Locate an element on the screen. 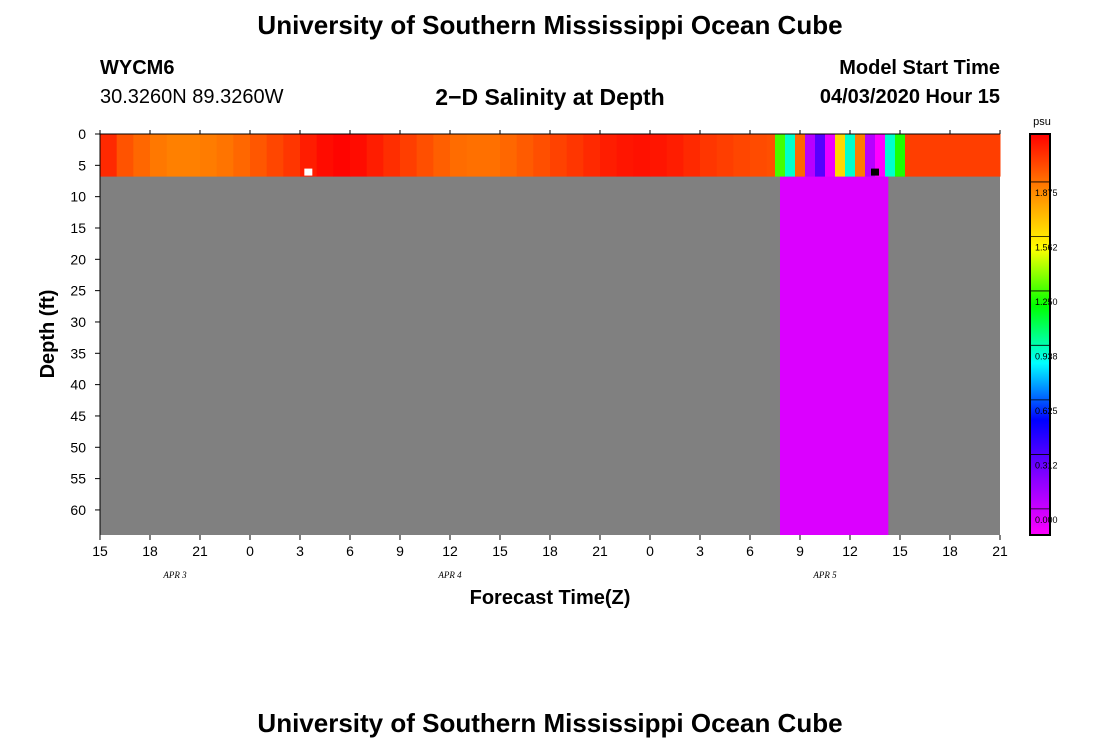 This screenshot has height=750, width=1100. colorbar-tick-label: 0.938 is located at coordinates (1046, 356).